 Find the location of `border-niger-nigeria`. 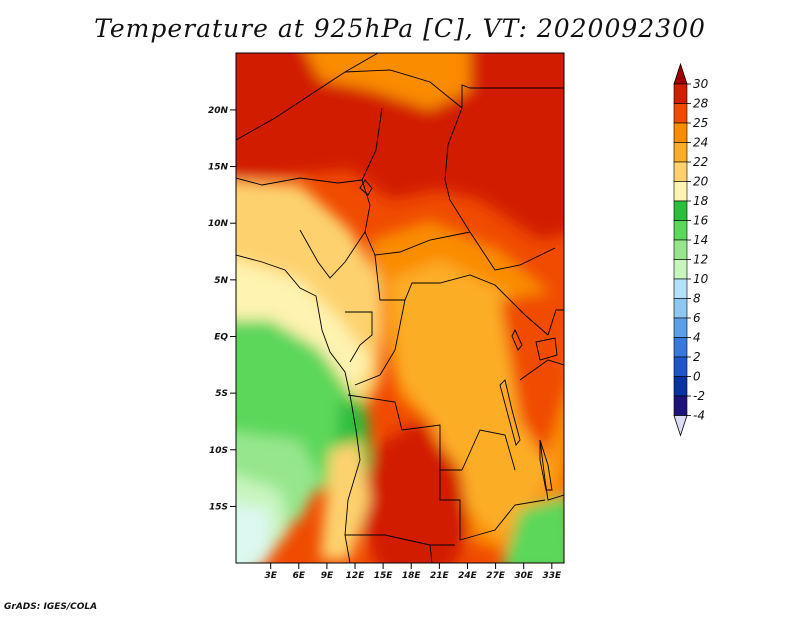

border-niger-nigeria is located at coordinates (299, 181).